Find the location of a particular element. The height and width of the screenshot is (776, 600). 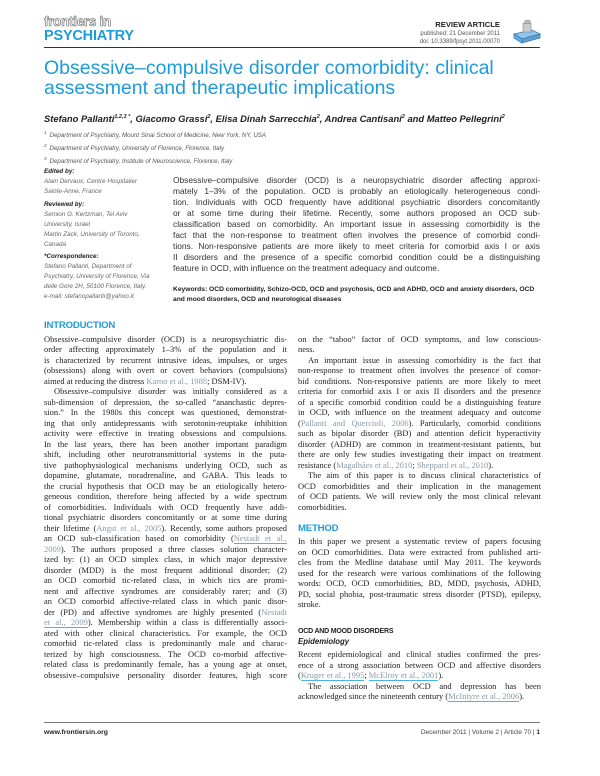

doi: doi: 10.3389/fpsyt.2011.00070 is located at coordinates (459, 42).